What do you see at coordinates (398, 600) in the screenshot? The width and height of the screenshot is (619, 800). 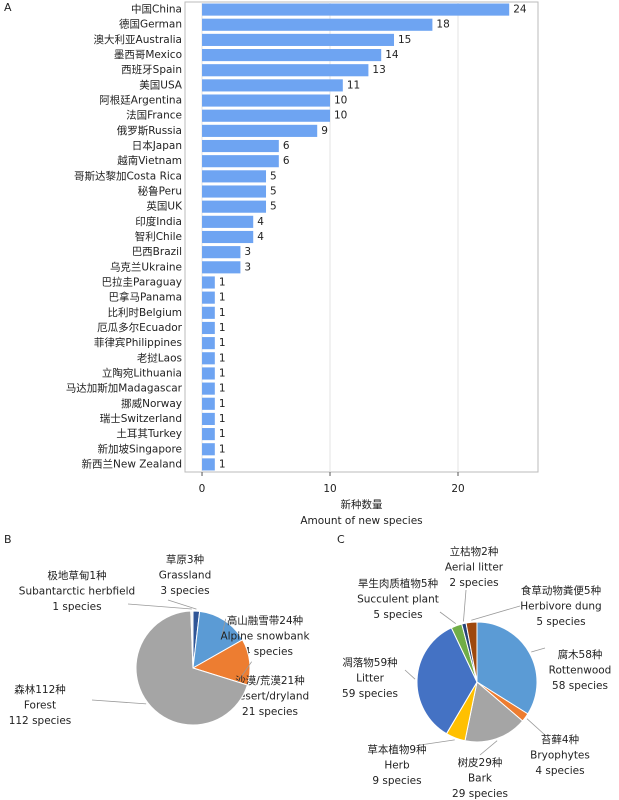 I see `slice-label: Succulent plant` at bounding box center [398, 600].